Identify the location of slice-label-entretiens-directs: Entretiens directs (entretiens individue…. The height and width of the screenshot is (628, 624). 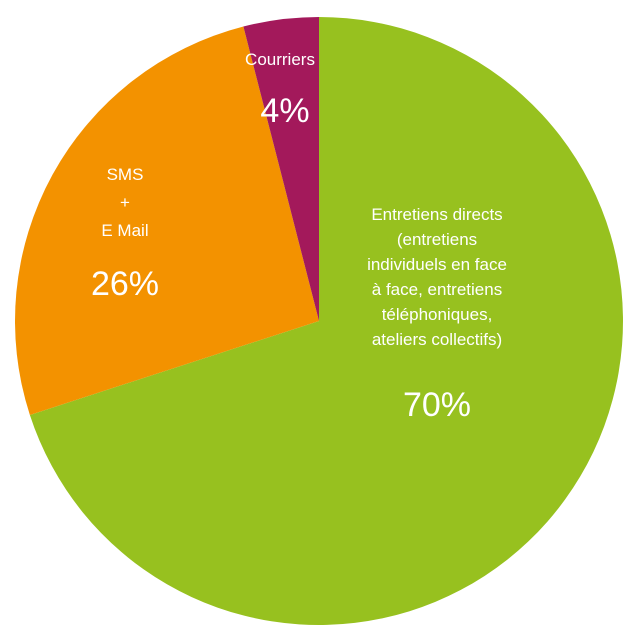
(437, 314).